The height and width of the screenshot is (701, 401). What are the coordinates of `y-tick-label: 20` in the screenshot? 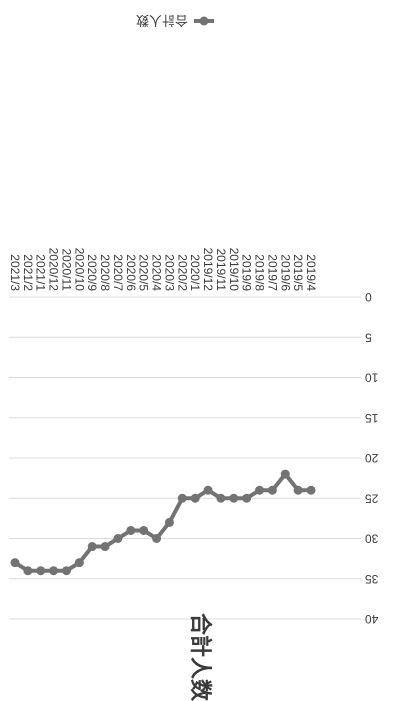 It's located at (372, 458).